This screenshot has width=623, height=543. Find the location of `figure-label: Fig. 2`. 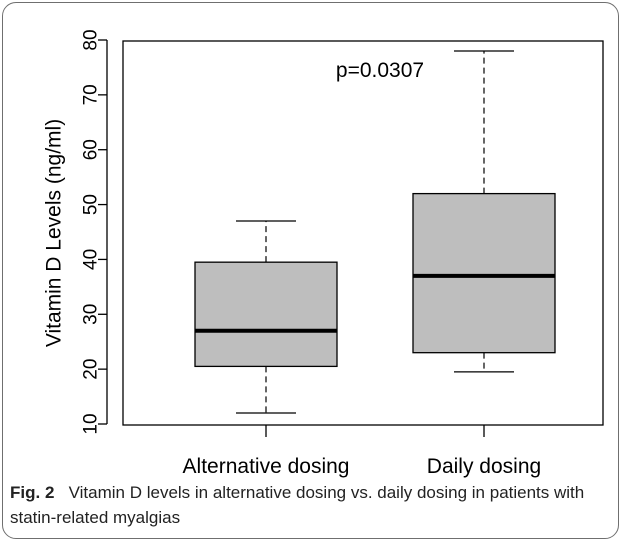

figure-label: Fig. 2 is located at coordinates (32, 492).